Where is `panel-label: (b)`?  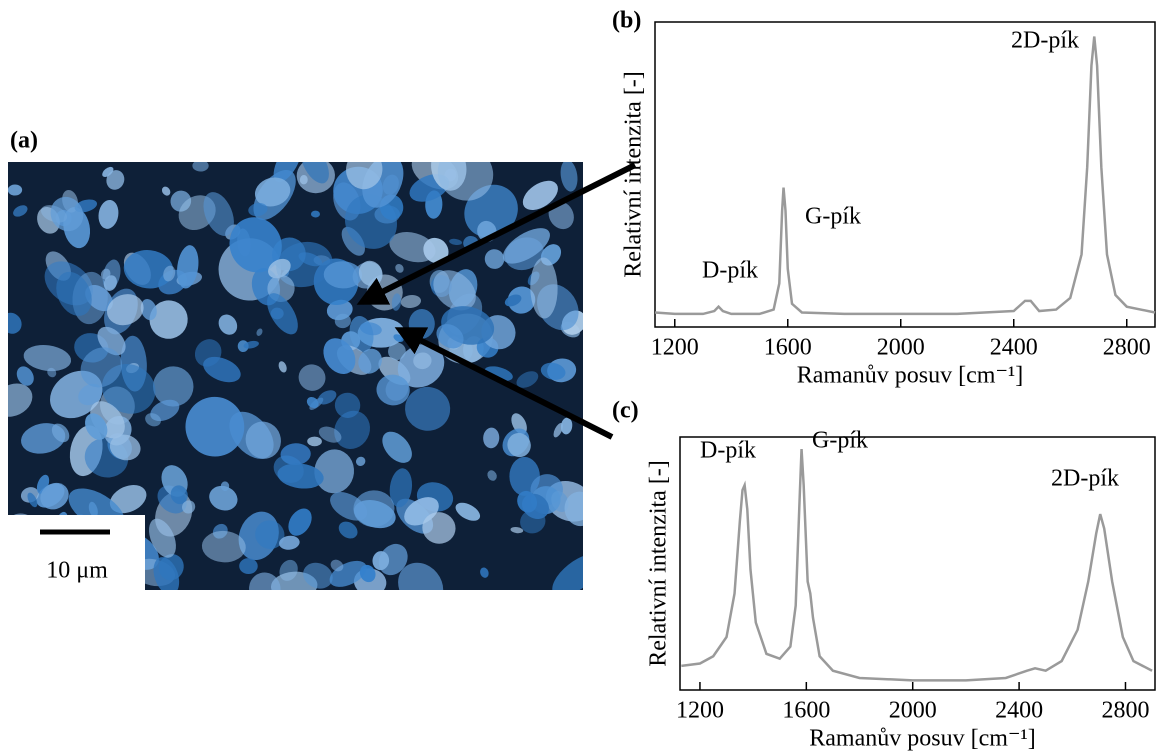
panel-label: (b) is located at coordinates (626, 21).